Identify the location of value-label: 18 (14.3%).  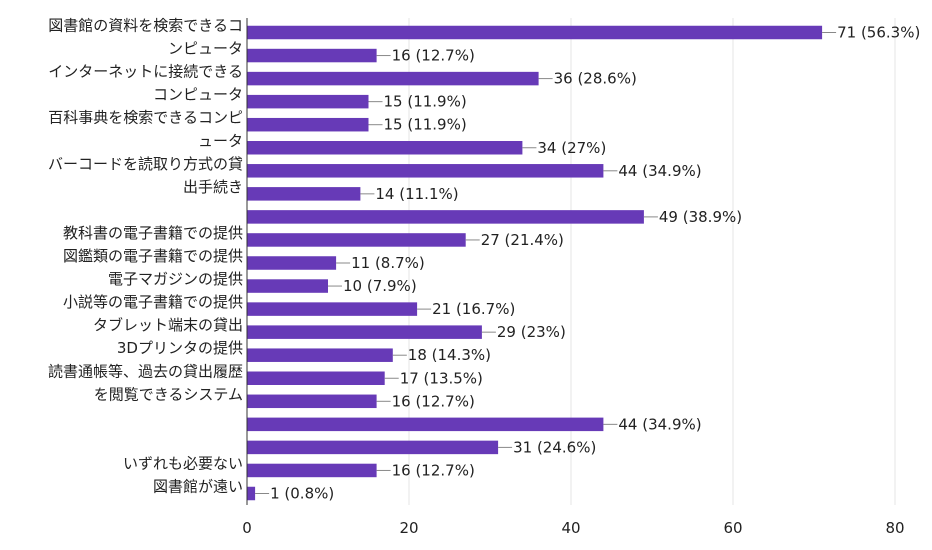
(449, 355).